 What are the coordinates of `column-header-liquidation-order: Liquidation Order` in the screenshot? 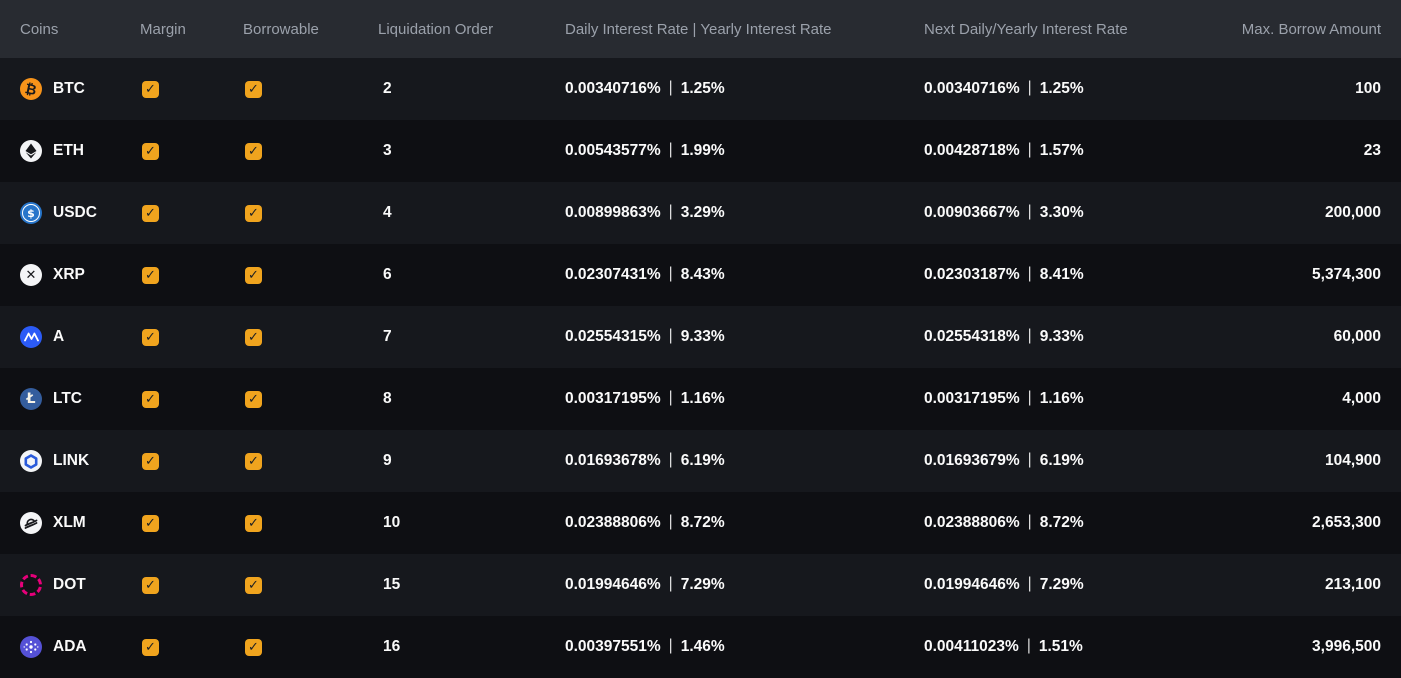 It's located at (436, 29).